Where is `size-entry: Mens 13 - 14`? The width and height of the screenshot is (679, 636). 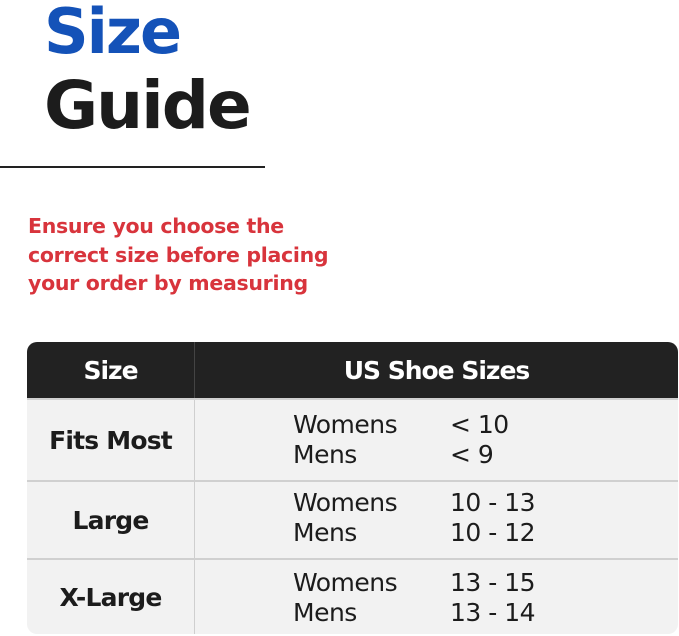
size-entry: Mens 13 - 14 is located at coordinates (414, 612).